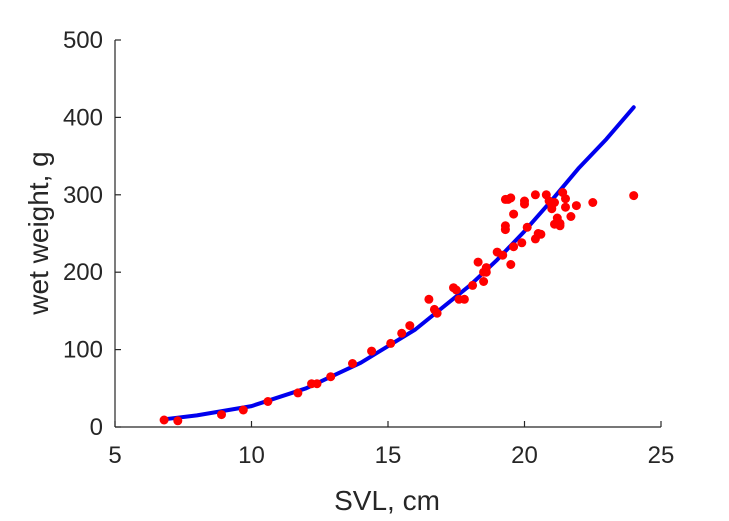 The height and width of the screenshot is (521, 729). Describe the element at coordinates (96, 427) in the screenshot. I see `y-tick-label: 0` at that location.